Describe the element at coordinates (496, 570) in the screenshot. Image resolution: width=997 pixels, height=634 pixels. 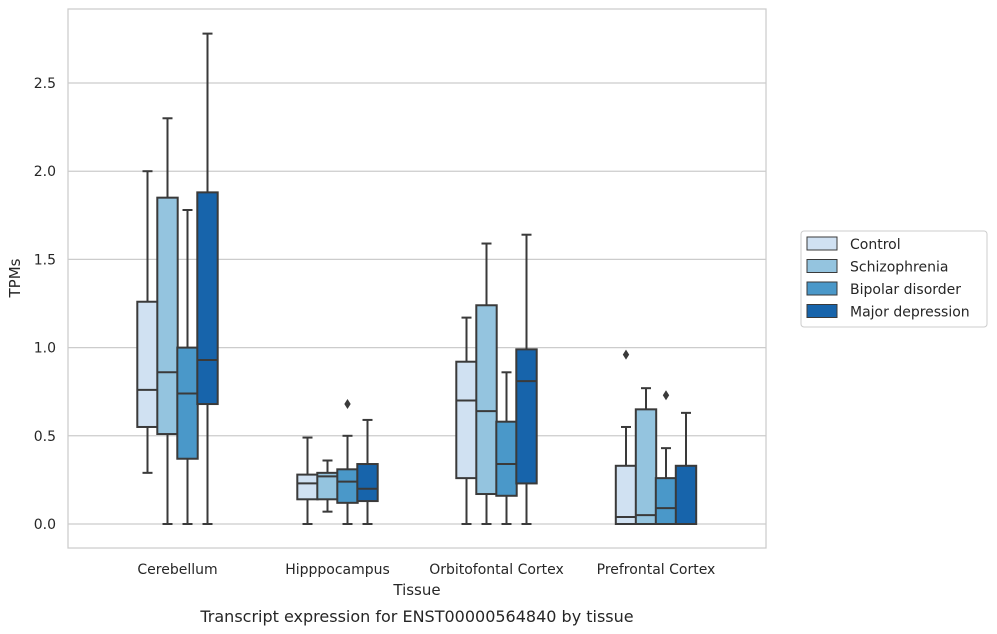
I see `x-tick-label: Orbitofontal Cortex` at that location.